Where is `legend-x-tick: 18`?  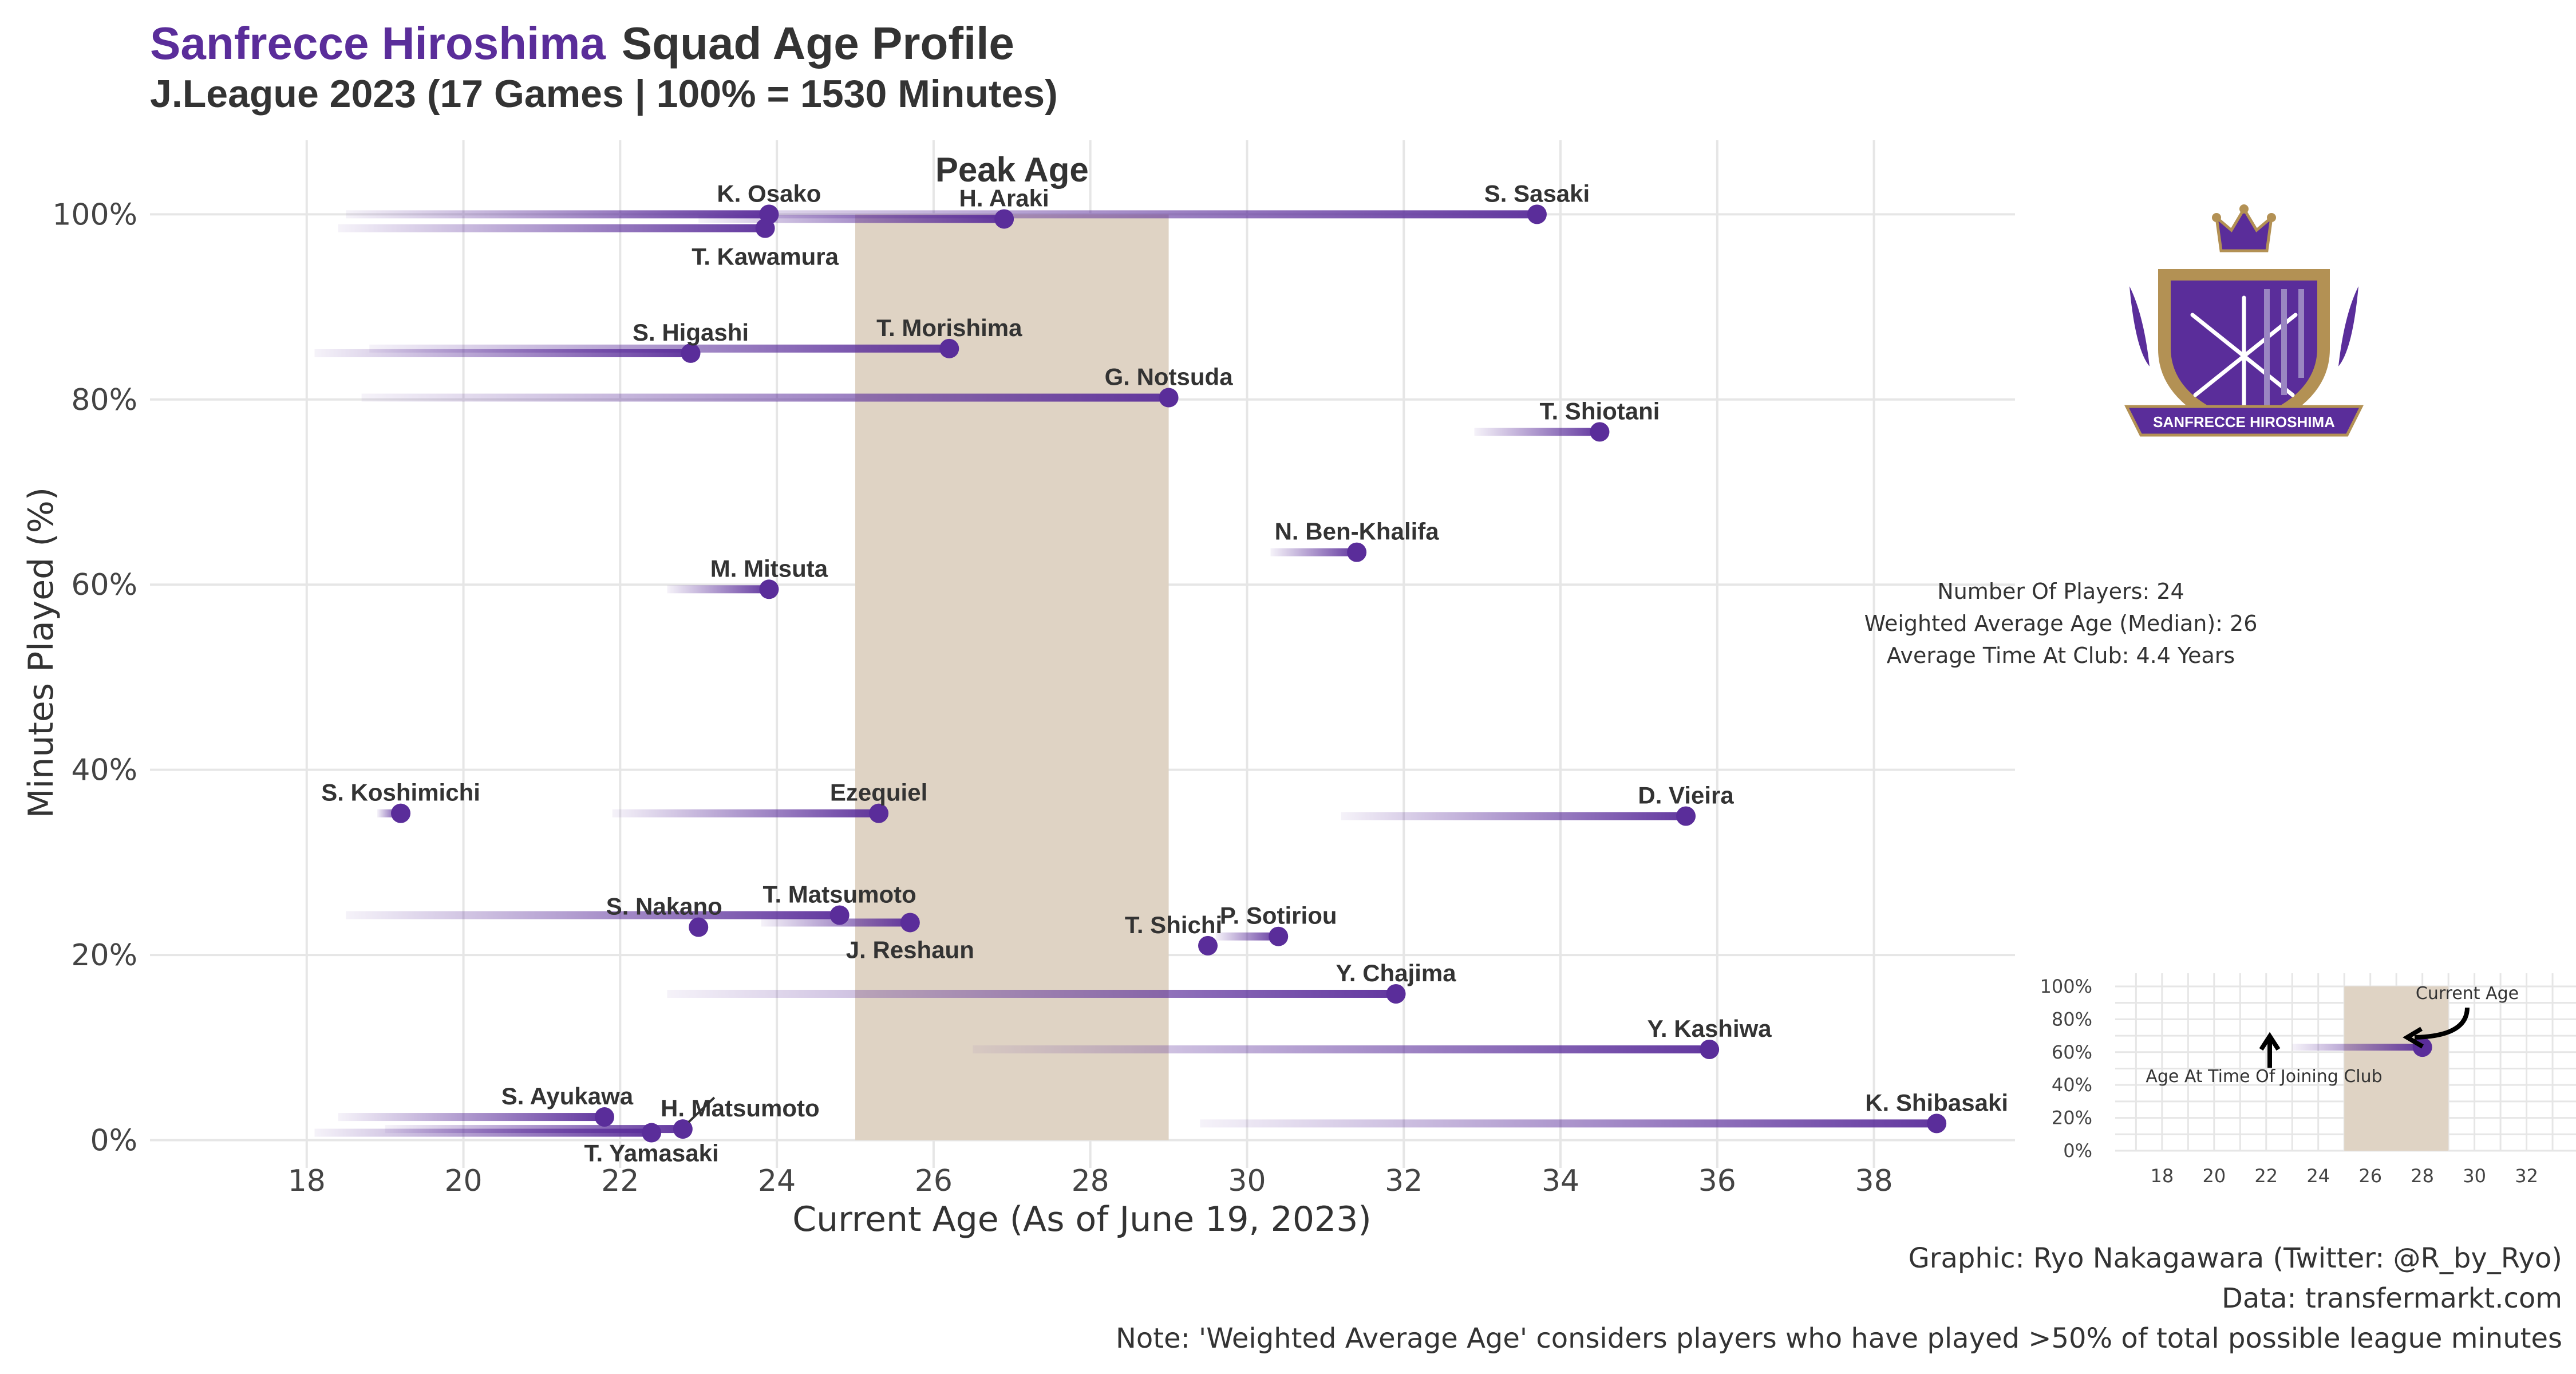 legend-x-tick: 18 is located at coordinates (2162, 1176).